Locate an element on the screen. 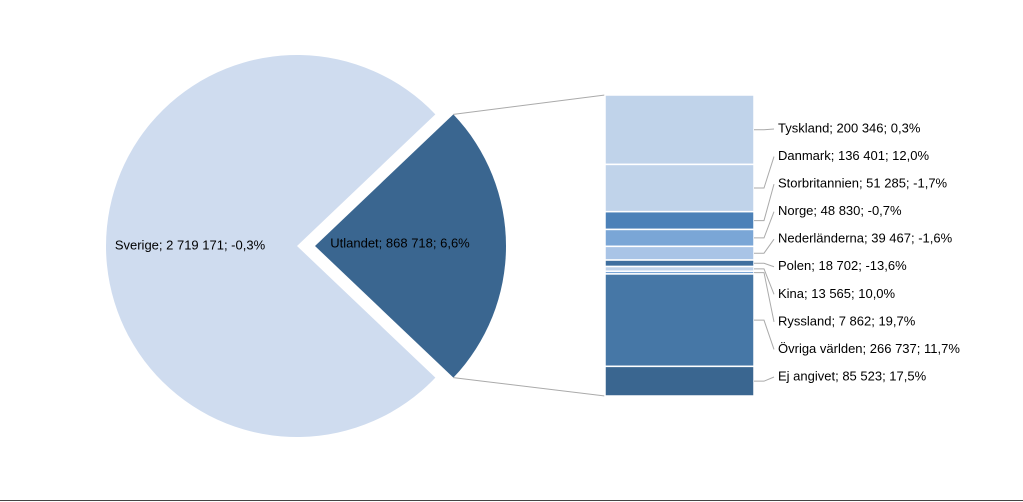 The width and height of the screenshot is (1023, 502). pie-slice is located at coordinates (410, 246).